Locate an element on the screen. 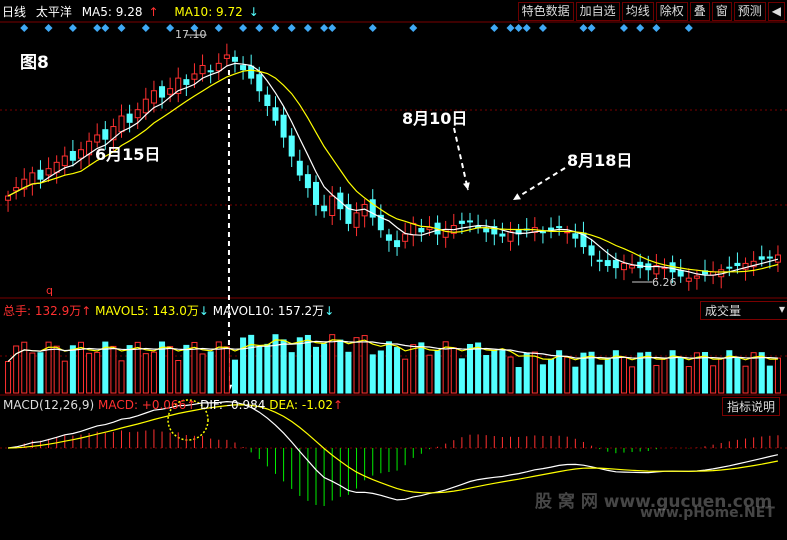  chevron-down-icon: ▾ is located at coordinates (781, 309).